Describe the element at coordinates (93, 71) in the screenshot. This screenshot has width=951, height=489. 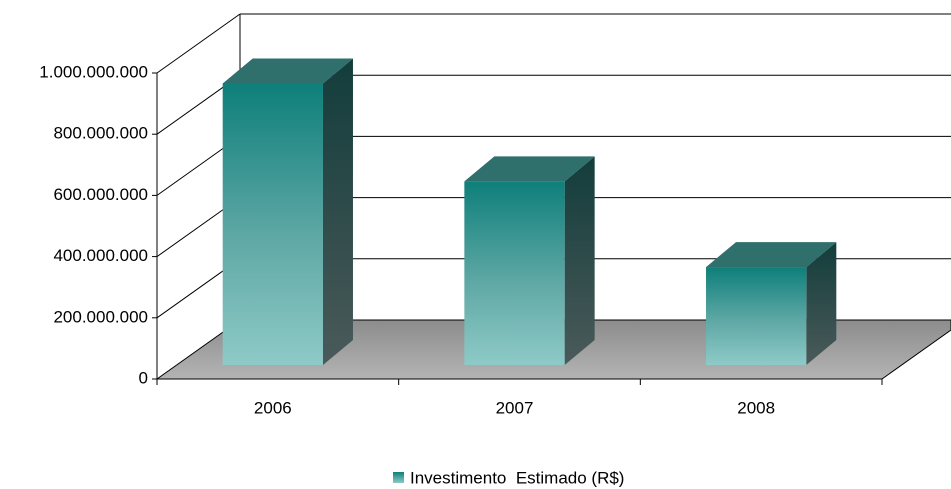
I see `y-tick-label: 1.000.000.000` at that location.